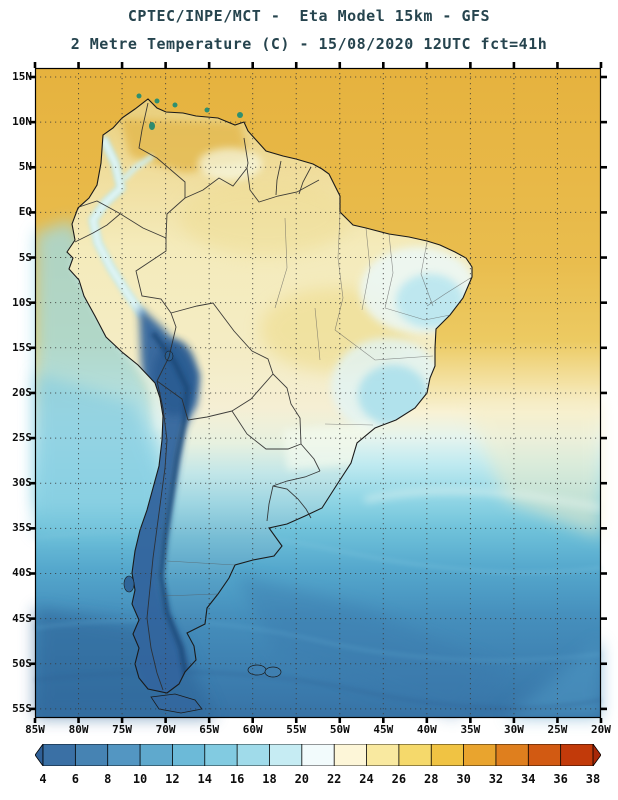 This screenshot has height=800, width=618. Describe the element at coordinates (22, 122) in the screenshot. I see `lat-label-10N: 10N` at that location.